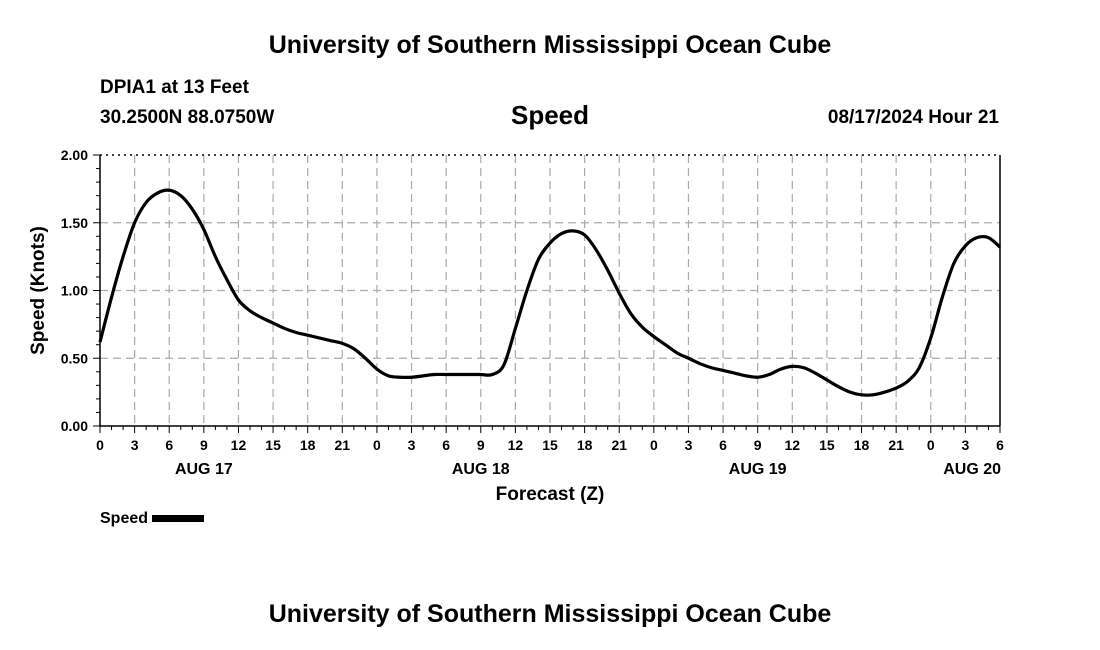 The image size is (1100, 650). Describe the element at coordinates (174, 87) in the screenshot. I see `station-label: DPIA1 at 13 Feet` at that location.